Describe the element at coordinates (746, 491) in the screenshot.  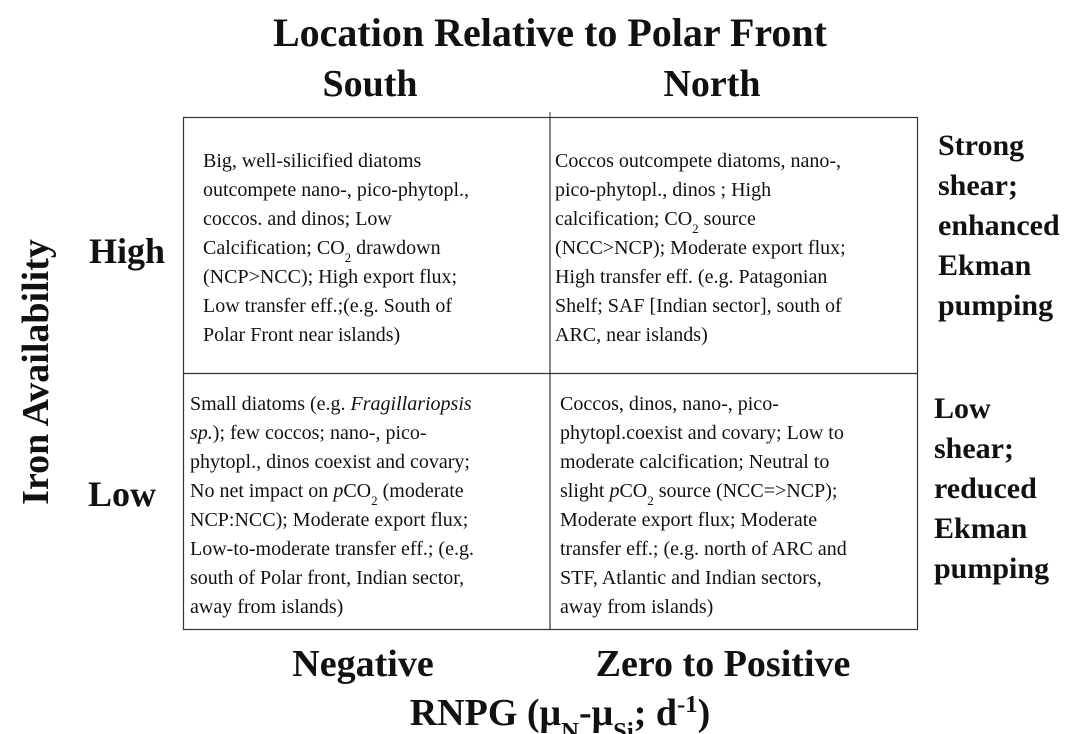
I see `text-run: source (NCC=>NCP);` at that location.